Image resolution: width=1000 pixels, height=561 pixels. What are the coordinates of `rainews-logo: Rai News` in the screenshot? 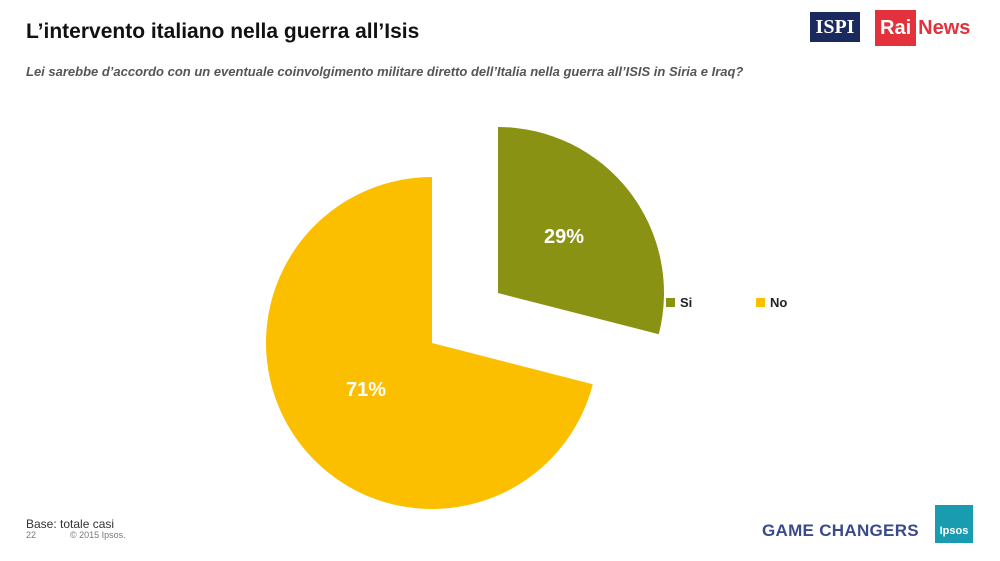 It's located at (922, 28).